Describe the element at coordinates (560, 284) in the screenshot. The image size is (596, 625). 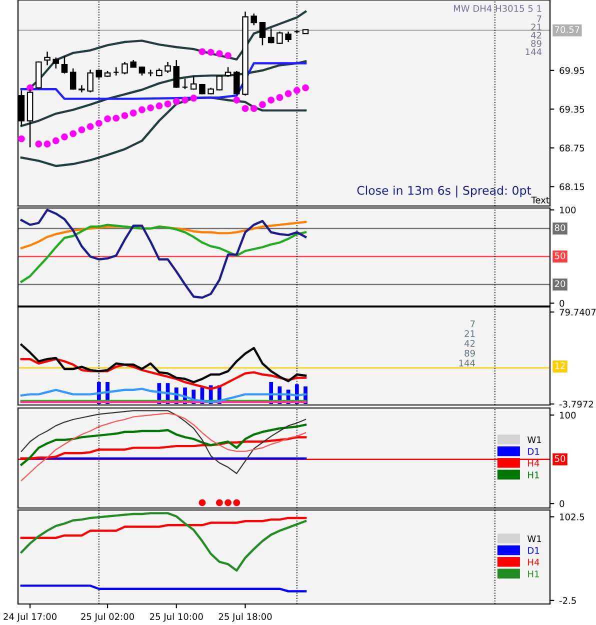
I see `ref-line-label: 20` at that location.